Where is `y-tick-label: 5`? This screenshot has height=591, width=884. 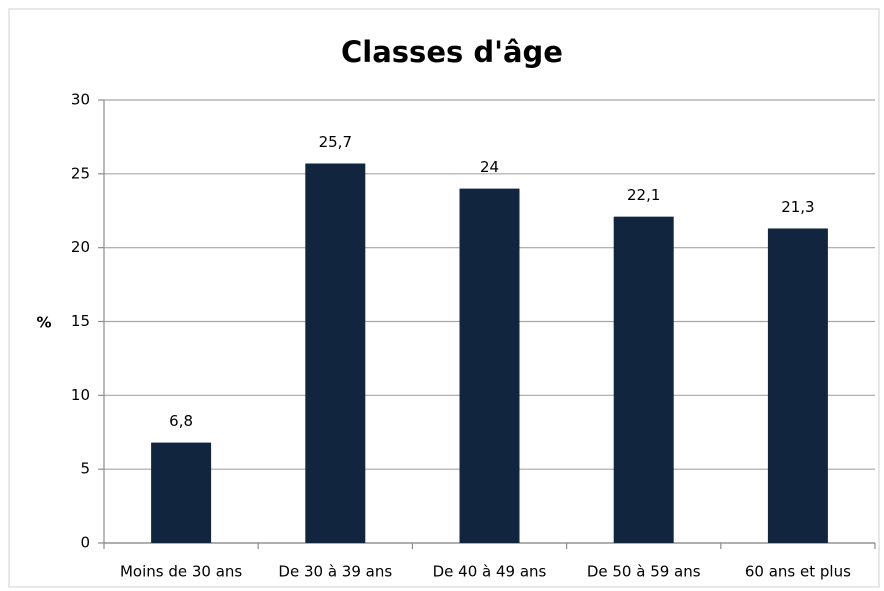
y-tick-label: 5 is located at coordinates (85, 469).